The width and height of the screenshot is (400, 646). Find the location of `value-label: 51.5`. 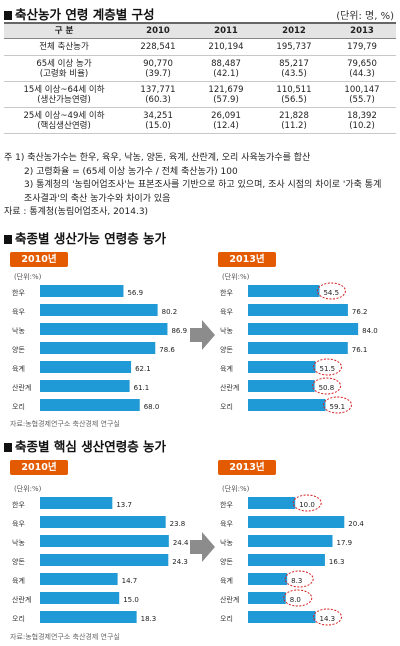

value-label: 51.5 is located at coordinates (328, 369).